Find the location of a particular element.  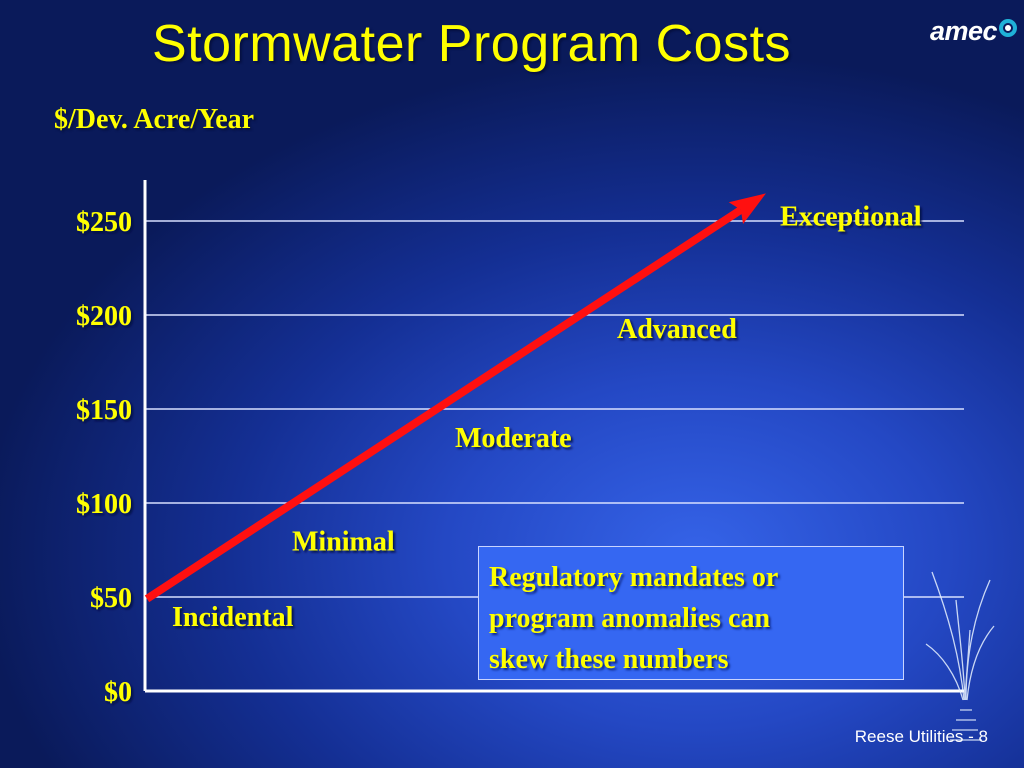

category-label: Moderate is located at coordinates (513, 438).